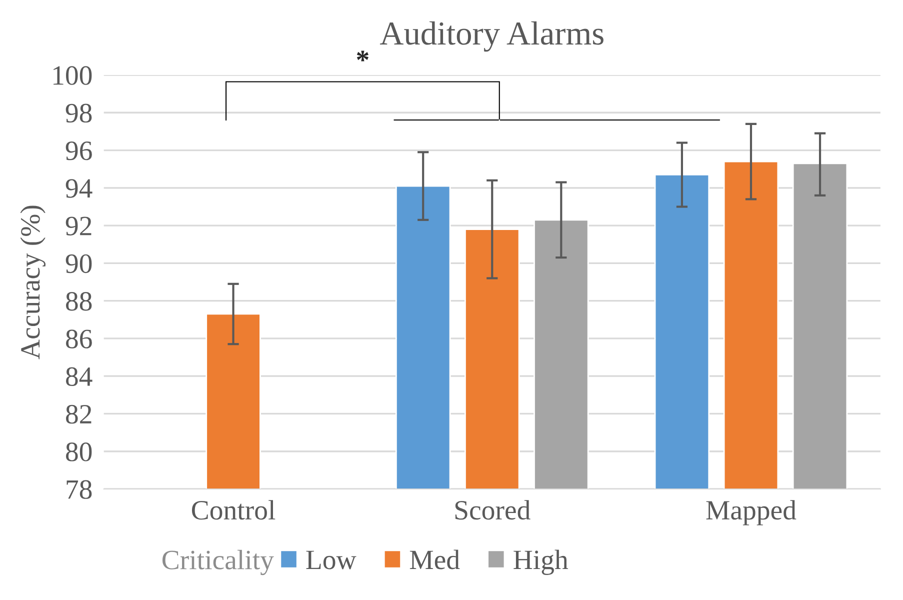  Describe the element at coordinates (79, 339) in the screenshot. I see `y-tick-label: 86` at that location.